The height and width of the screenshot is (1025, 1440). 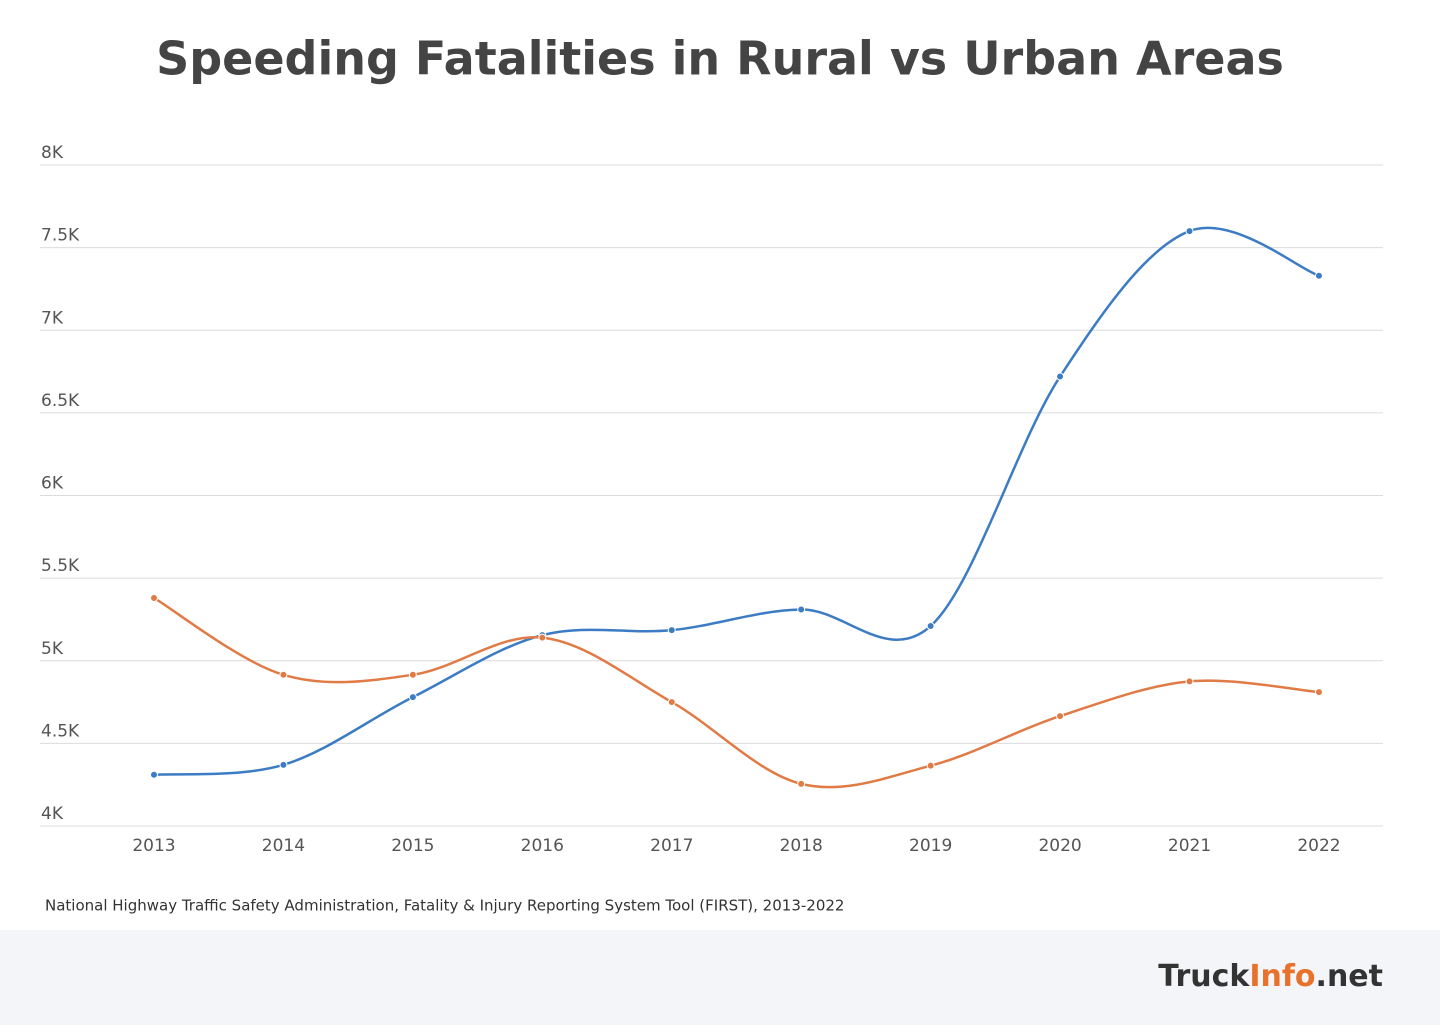 What do you see at coordinates (1318, 846) in the screenshot?
I see `x-tick-label: 2022` at bounding box center [1318, 846].